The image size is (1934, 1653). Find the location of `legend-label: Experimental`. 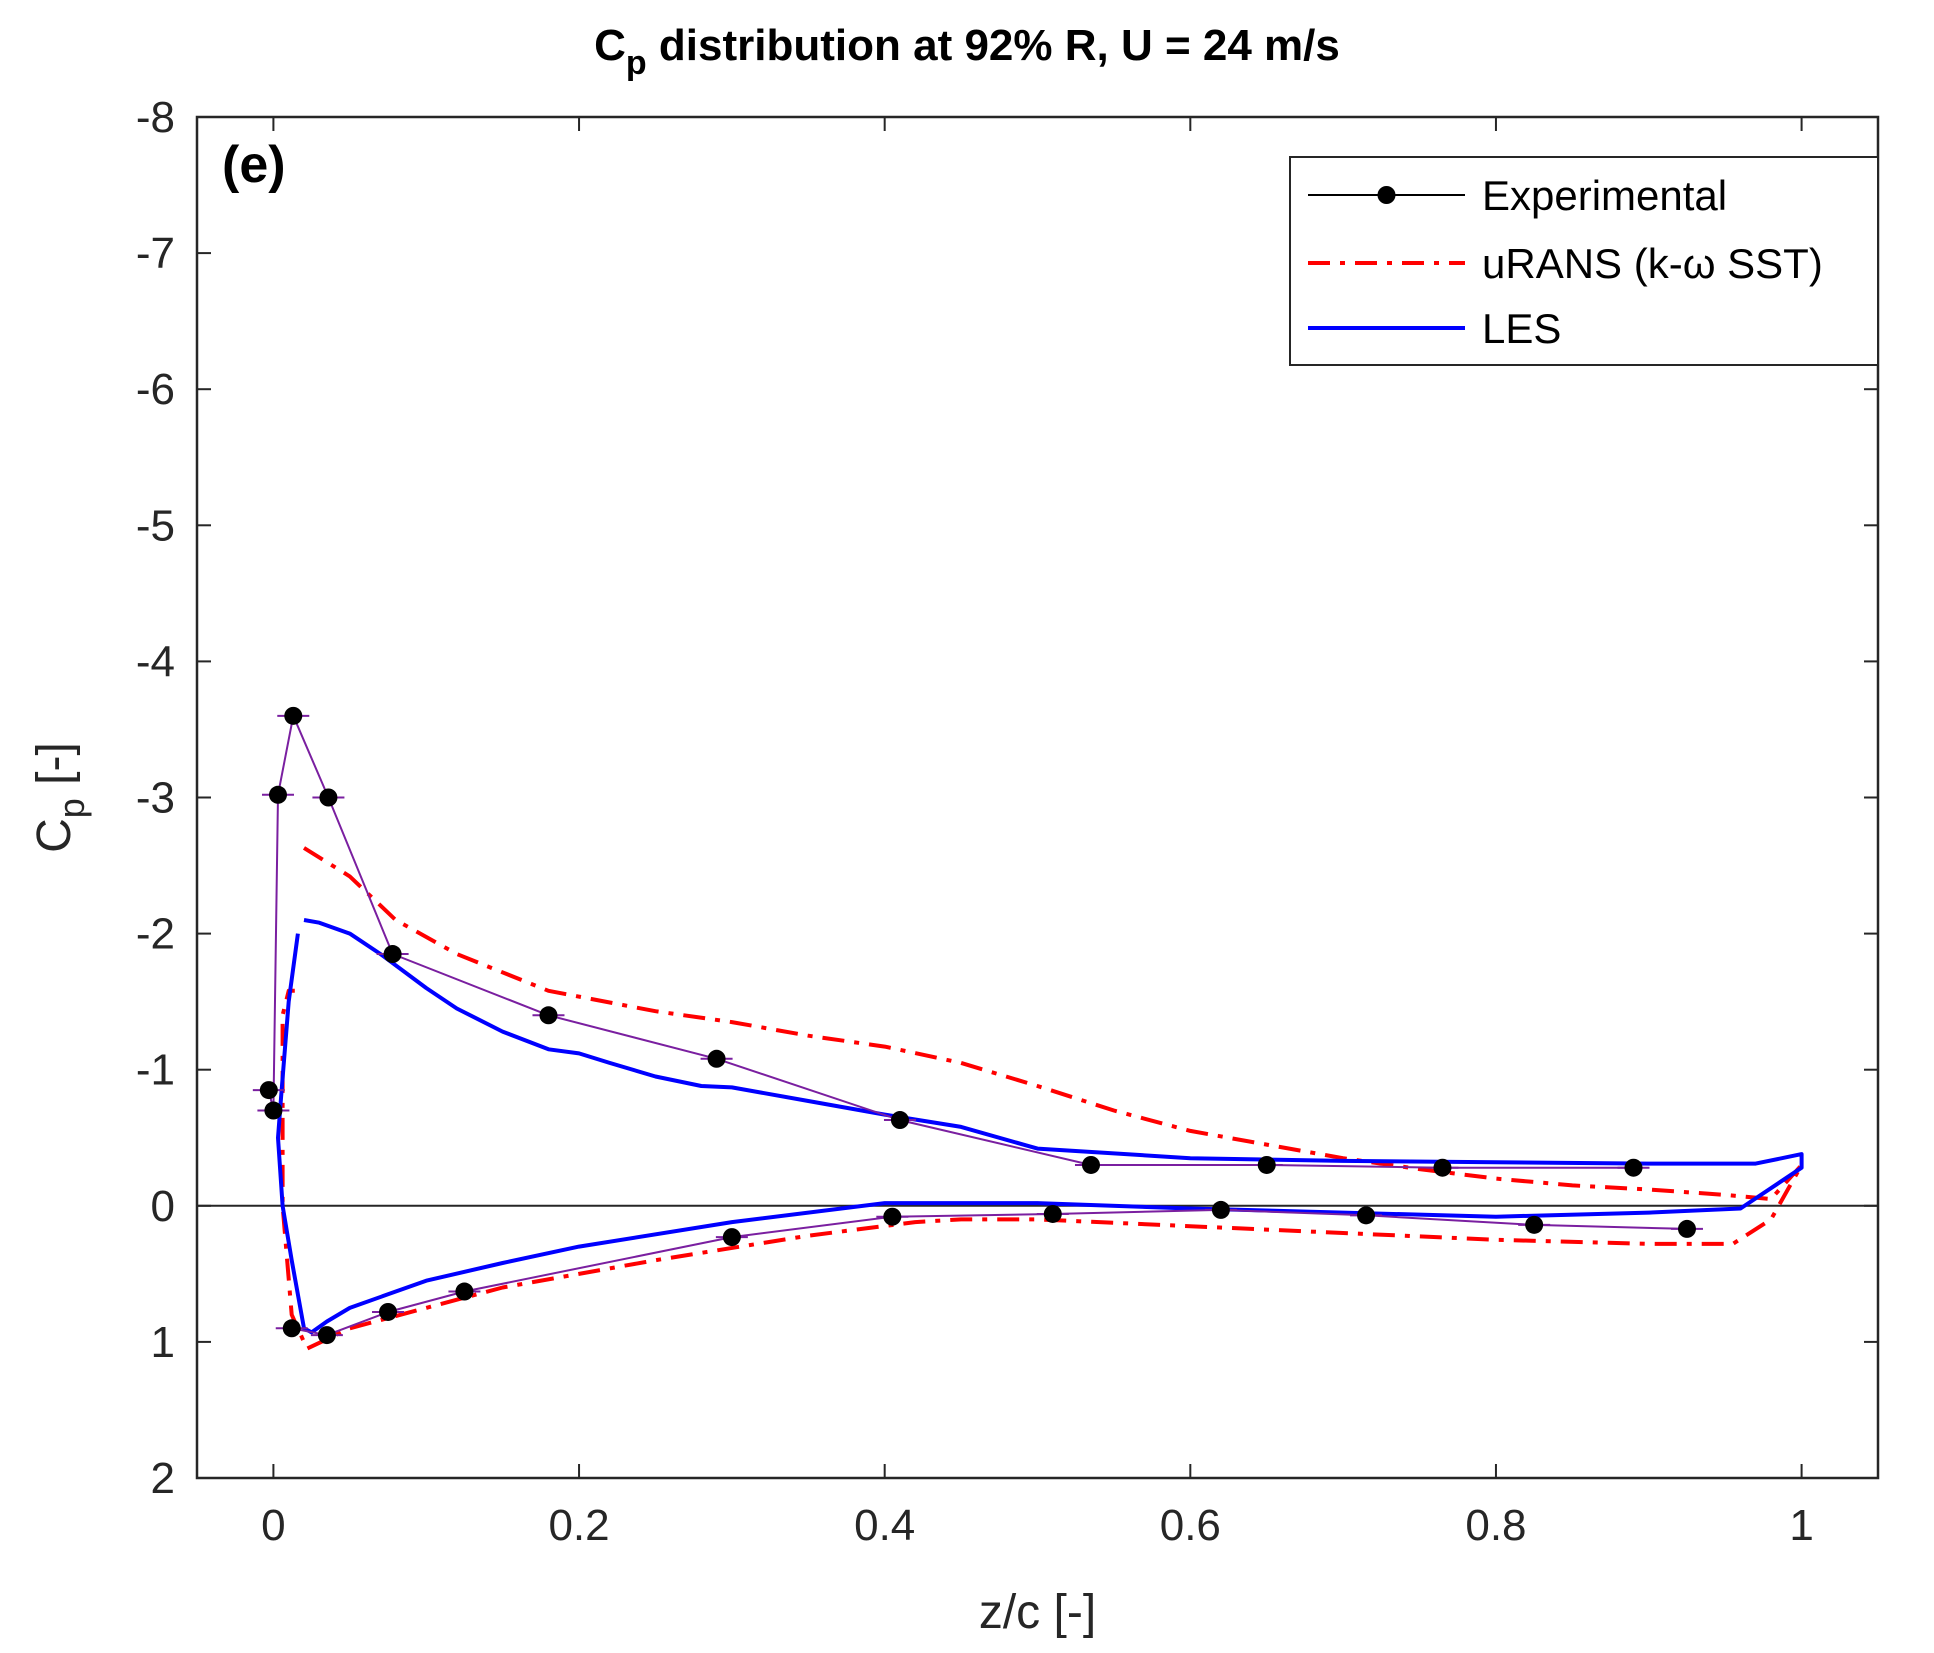

legend-label: Experimental is located at coordinates (1604, 195).